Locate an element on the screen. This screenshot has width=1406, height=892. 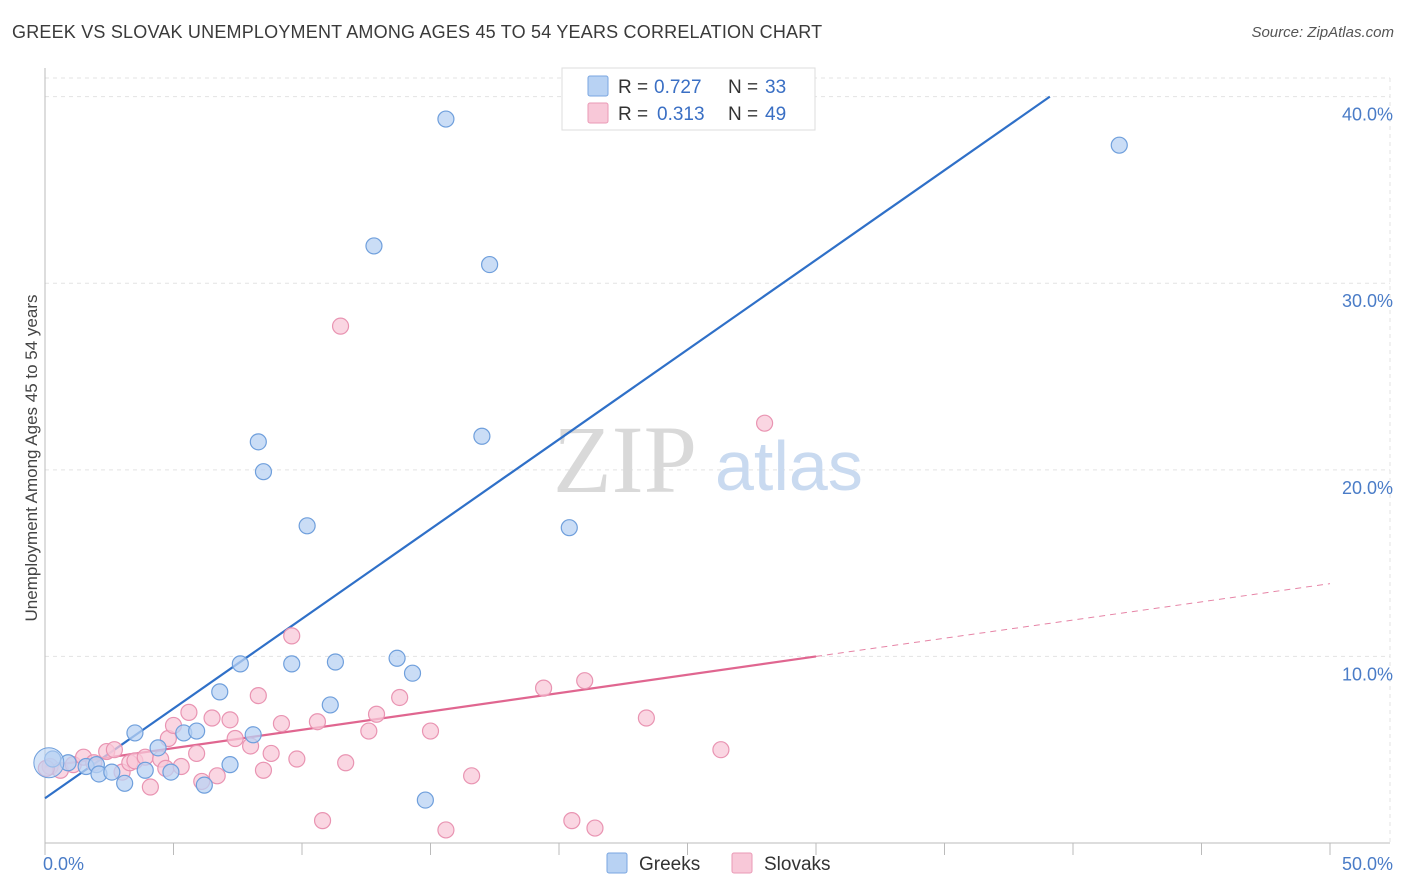
slovaks-trend-extension is located at coordinates (1073, 620).